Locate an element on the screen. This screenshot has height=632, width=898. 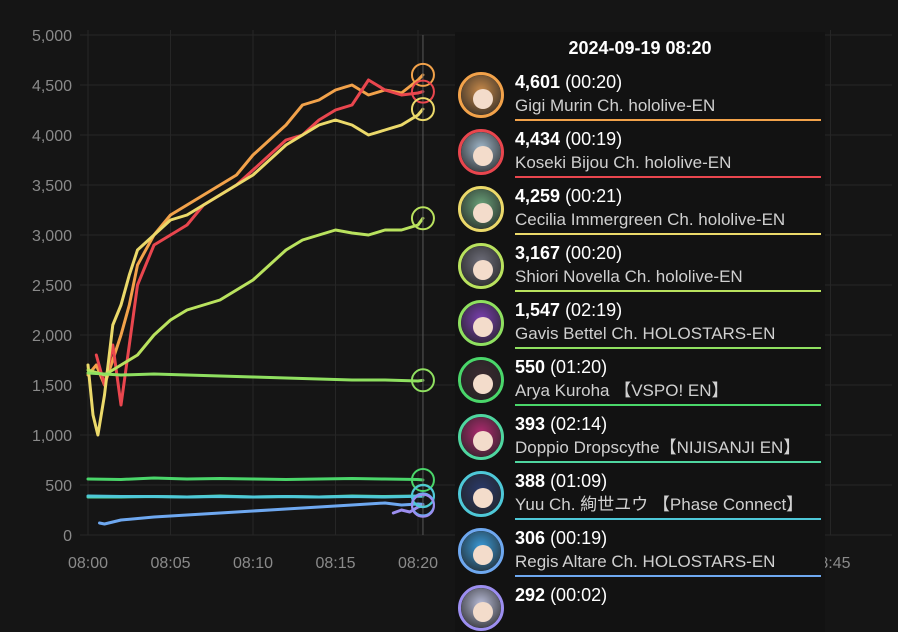
entry-value-line: 550 (01:20) is located at coordinates (668, 367).